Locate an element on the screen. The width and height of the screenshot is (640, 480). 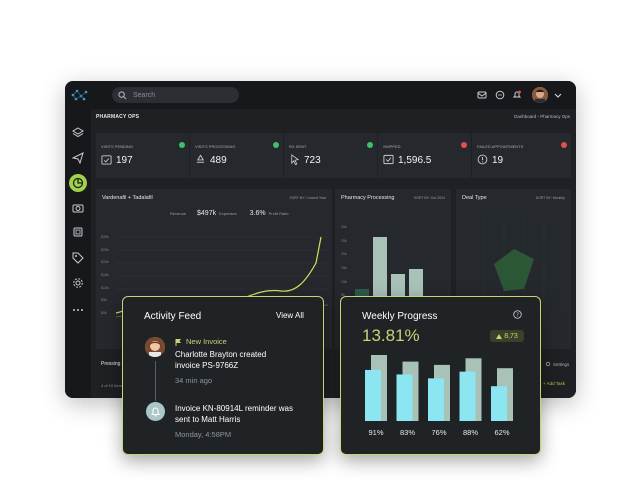
y-tick: $25k is located at coordinates (105, 249).